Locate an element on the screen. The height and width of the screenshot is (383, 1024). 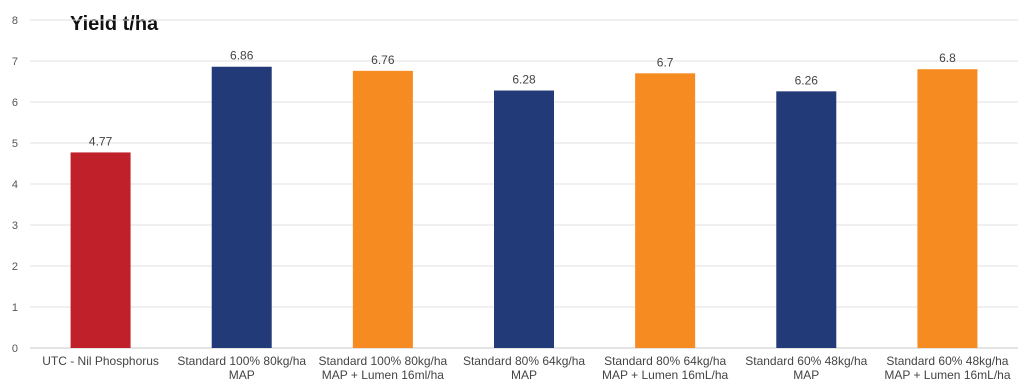
category-label: Standard 80% 64kg/ha MAP is located at coordinates (524, 368).